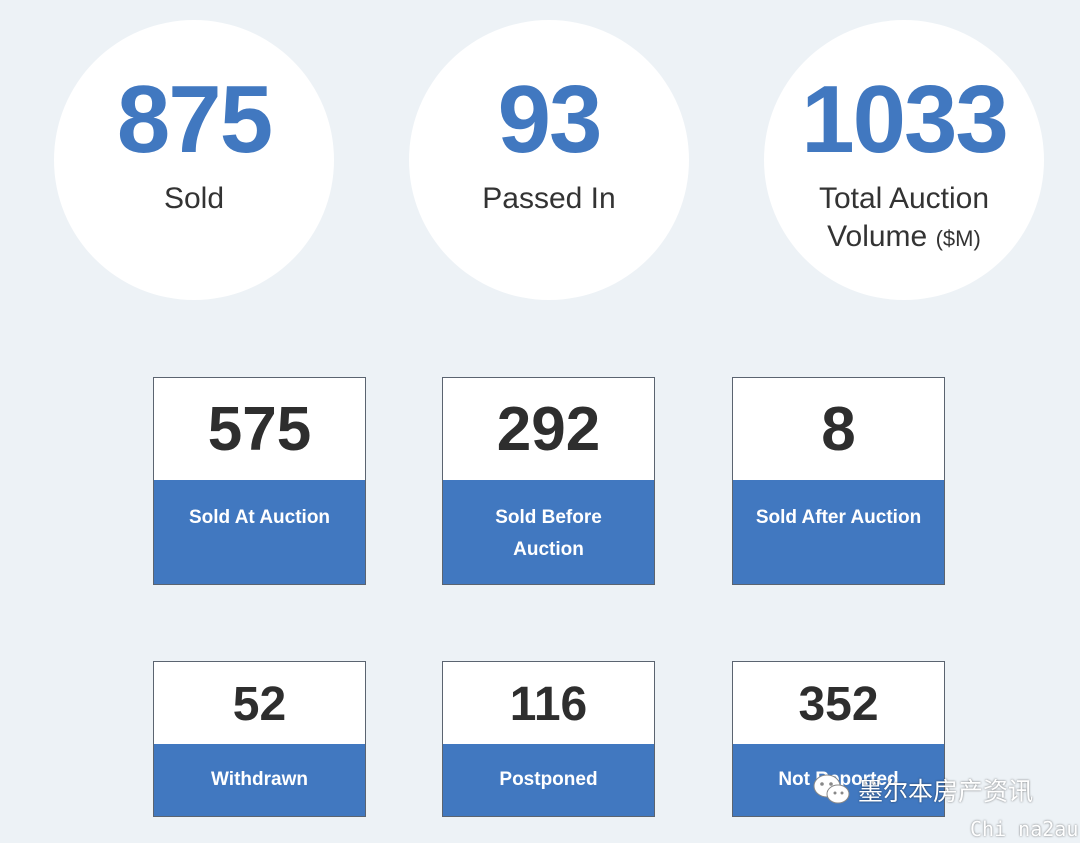 The height and width of the screenshot is (843, 1080). Describe the element at coordinates (958, 238) in the screenshot. I see `total-volume-unit: ($M)` at that location.